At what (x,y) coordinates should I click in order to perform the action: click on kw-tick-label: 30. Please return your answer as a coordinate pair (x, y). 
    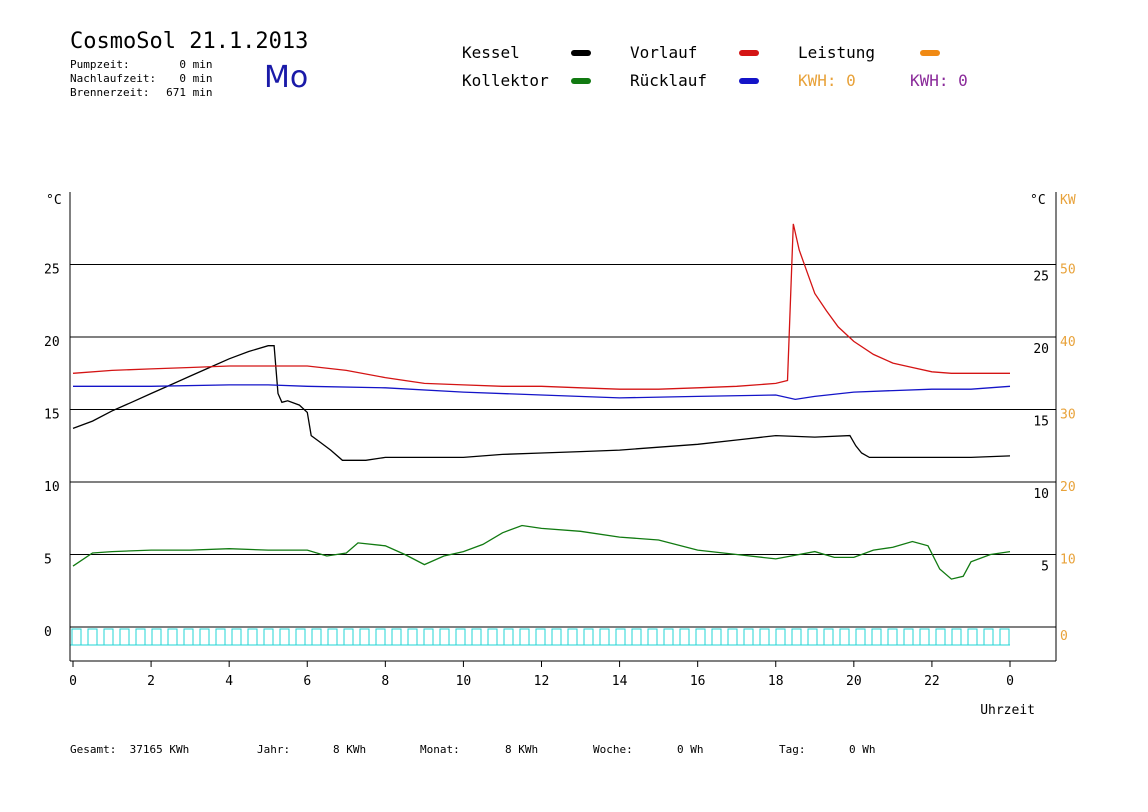
    Looking at the image, I should click on (1068, 415).